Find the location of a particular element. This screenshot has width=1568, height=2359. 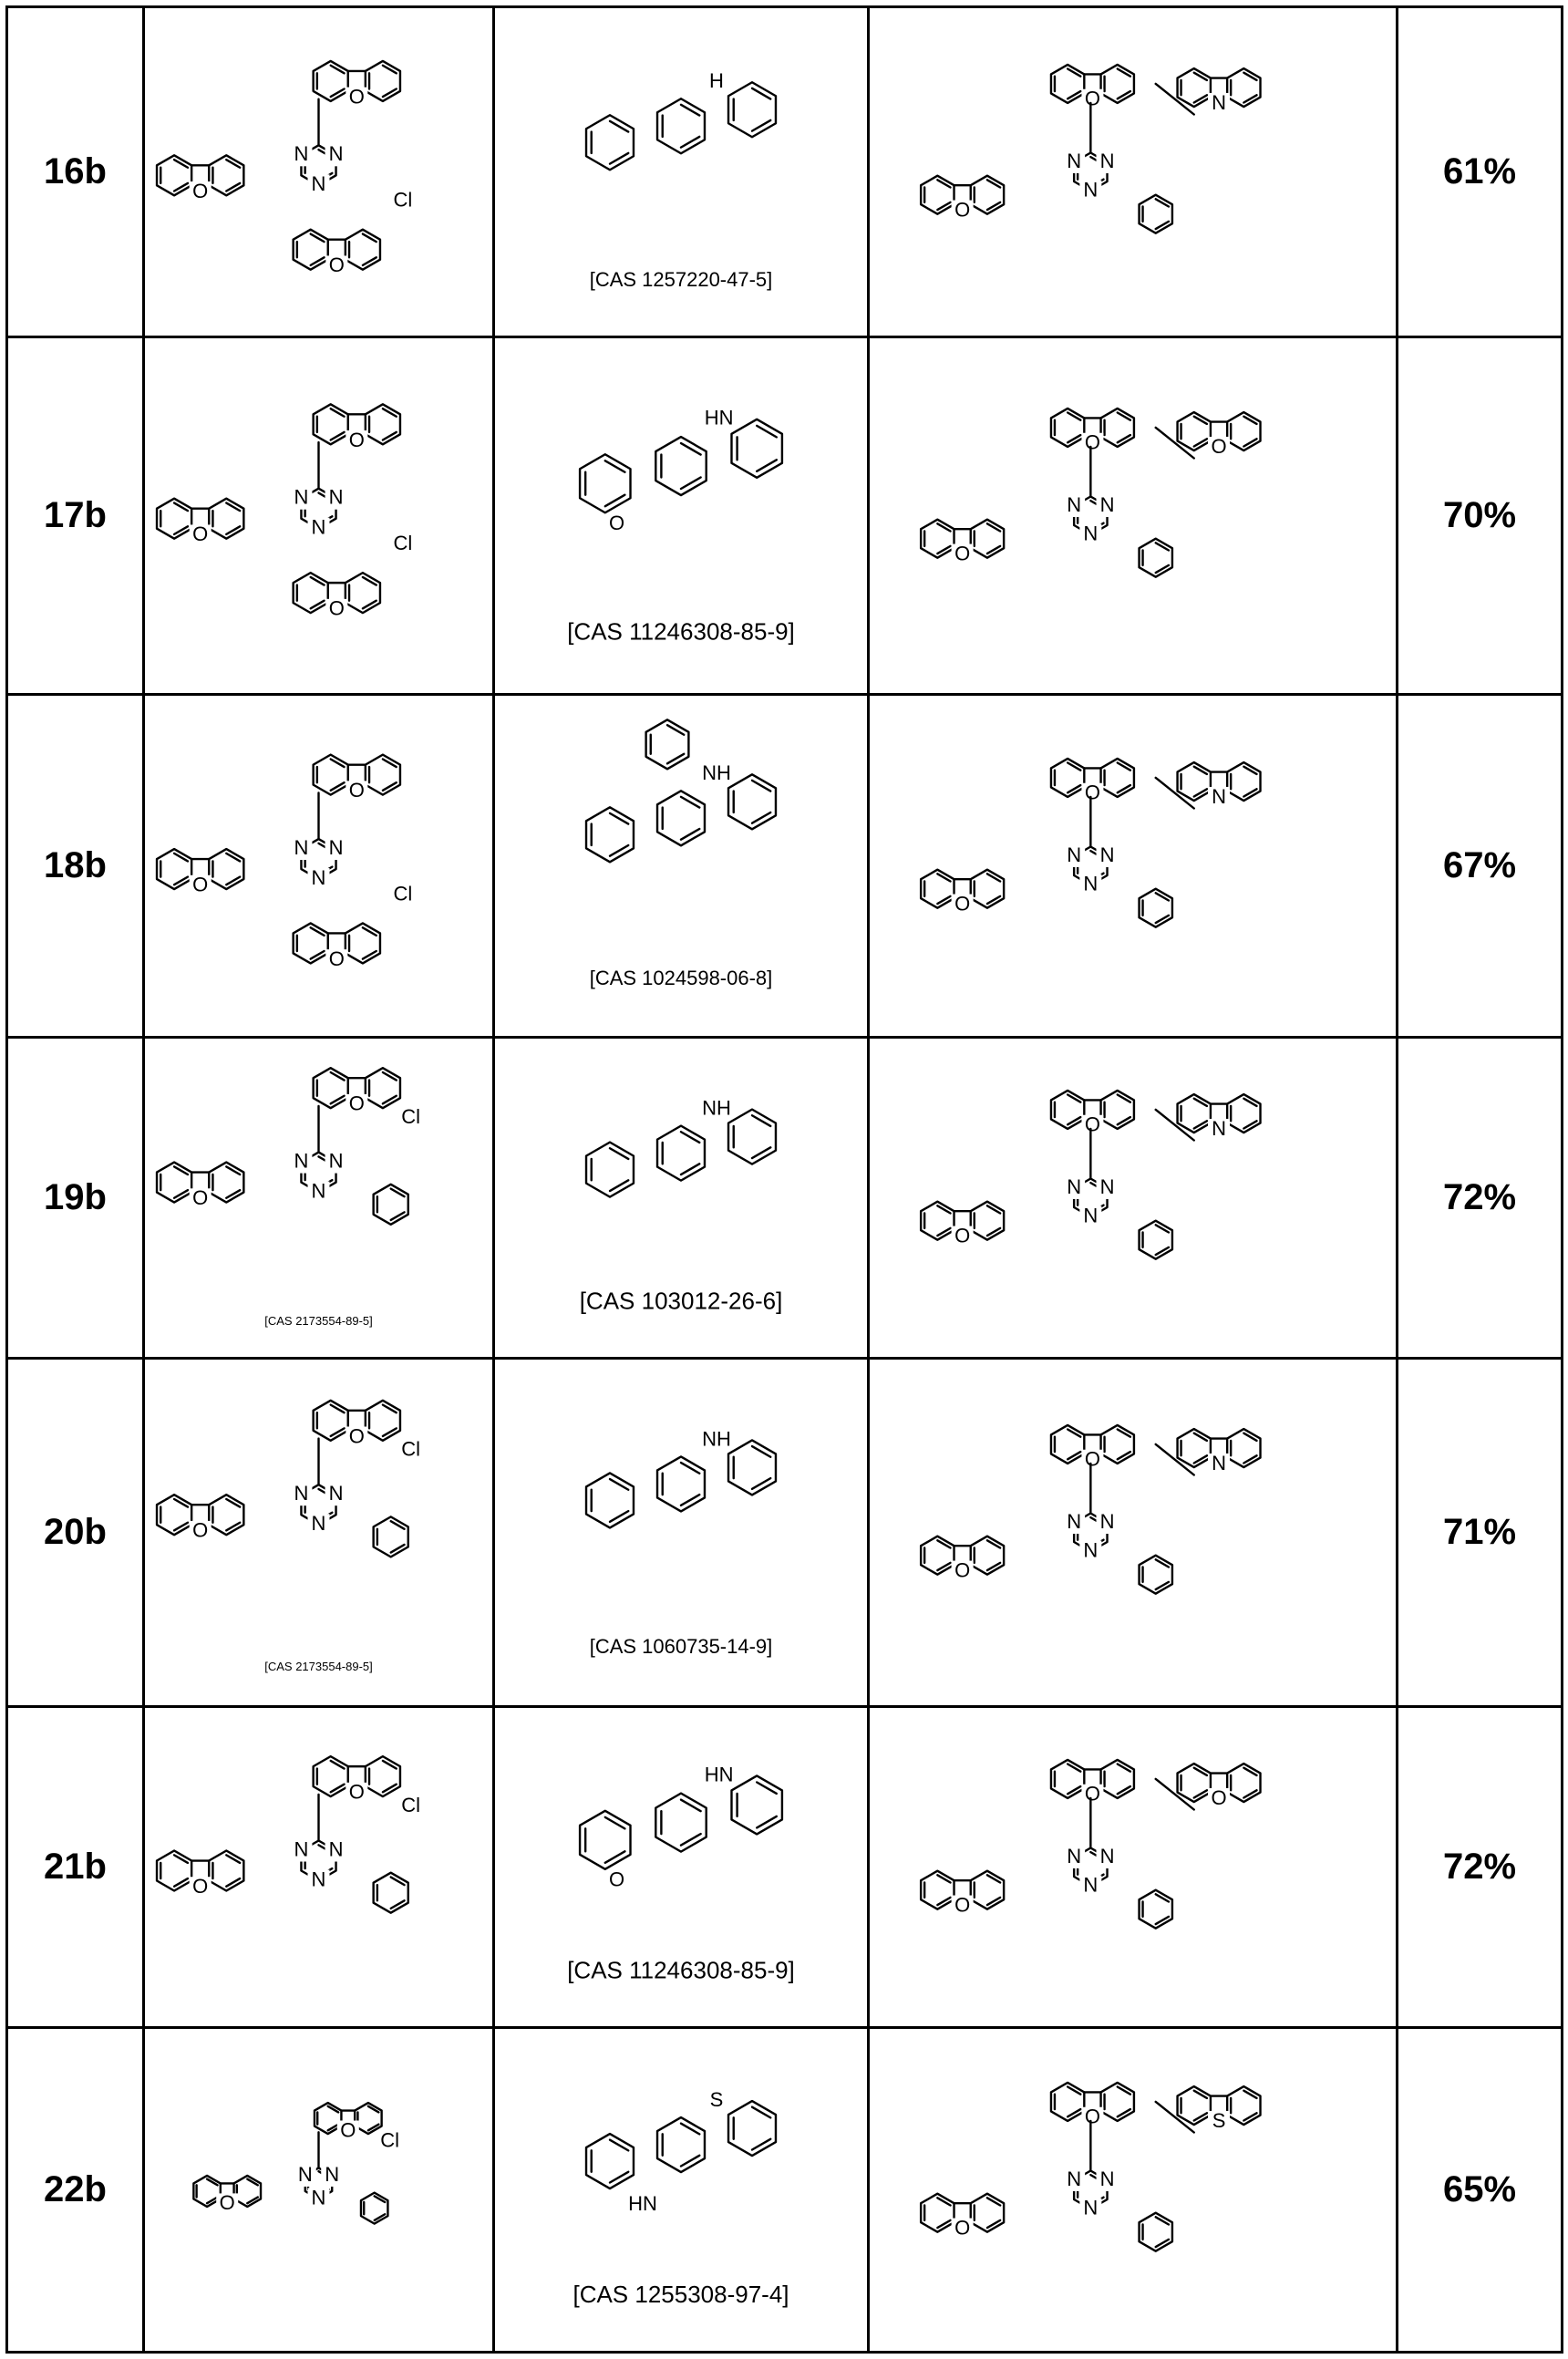

triazine-core-n1: N is located at coordinates (1090, 2207).